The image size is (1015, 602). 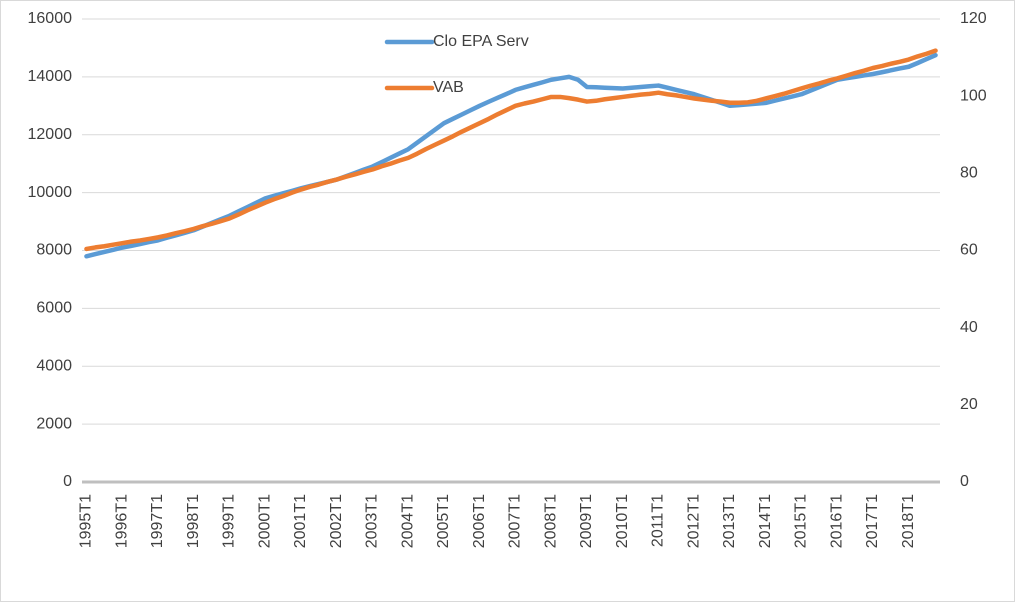 What do you see at coordinates (836, 521) in the screenshot?
I see `x-tick-label: 2016T1` at bounding box center [836, 521].